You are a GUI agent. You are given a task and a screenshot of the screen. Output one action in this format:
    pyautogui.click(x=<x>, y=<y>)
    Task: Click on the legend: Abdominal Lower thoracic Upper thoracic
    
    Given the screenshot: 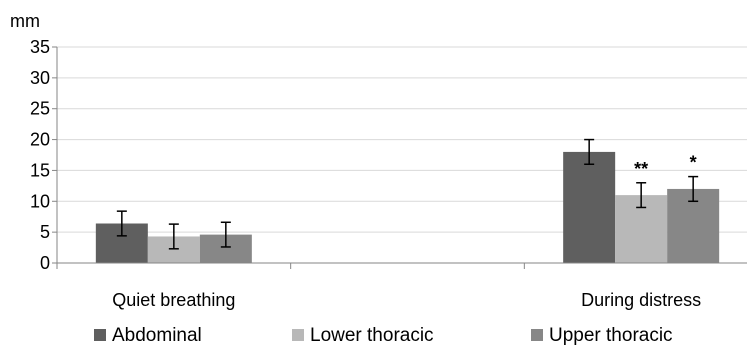 What is the action you would take?
    pyautogui.click(x=383, y=335)
    